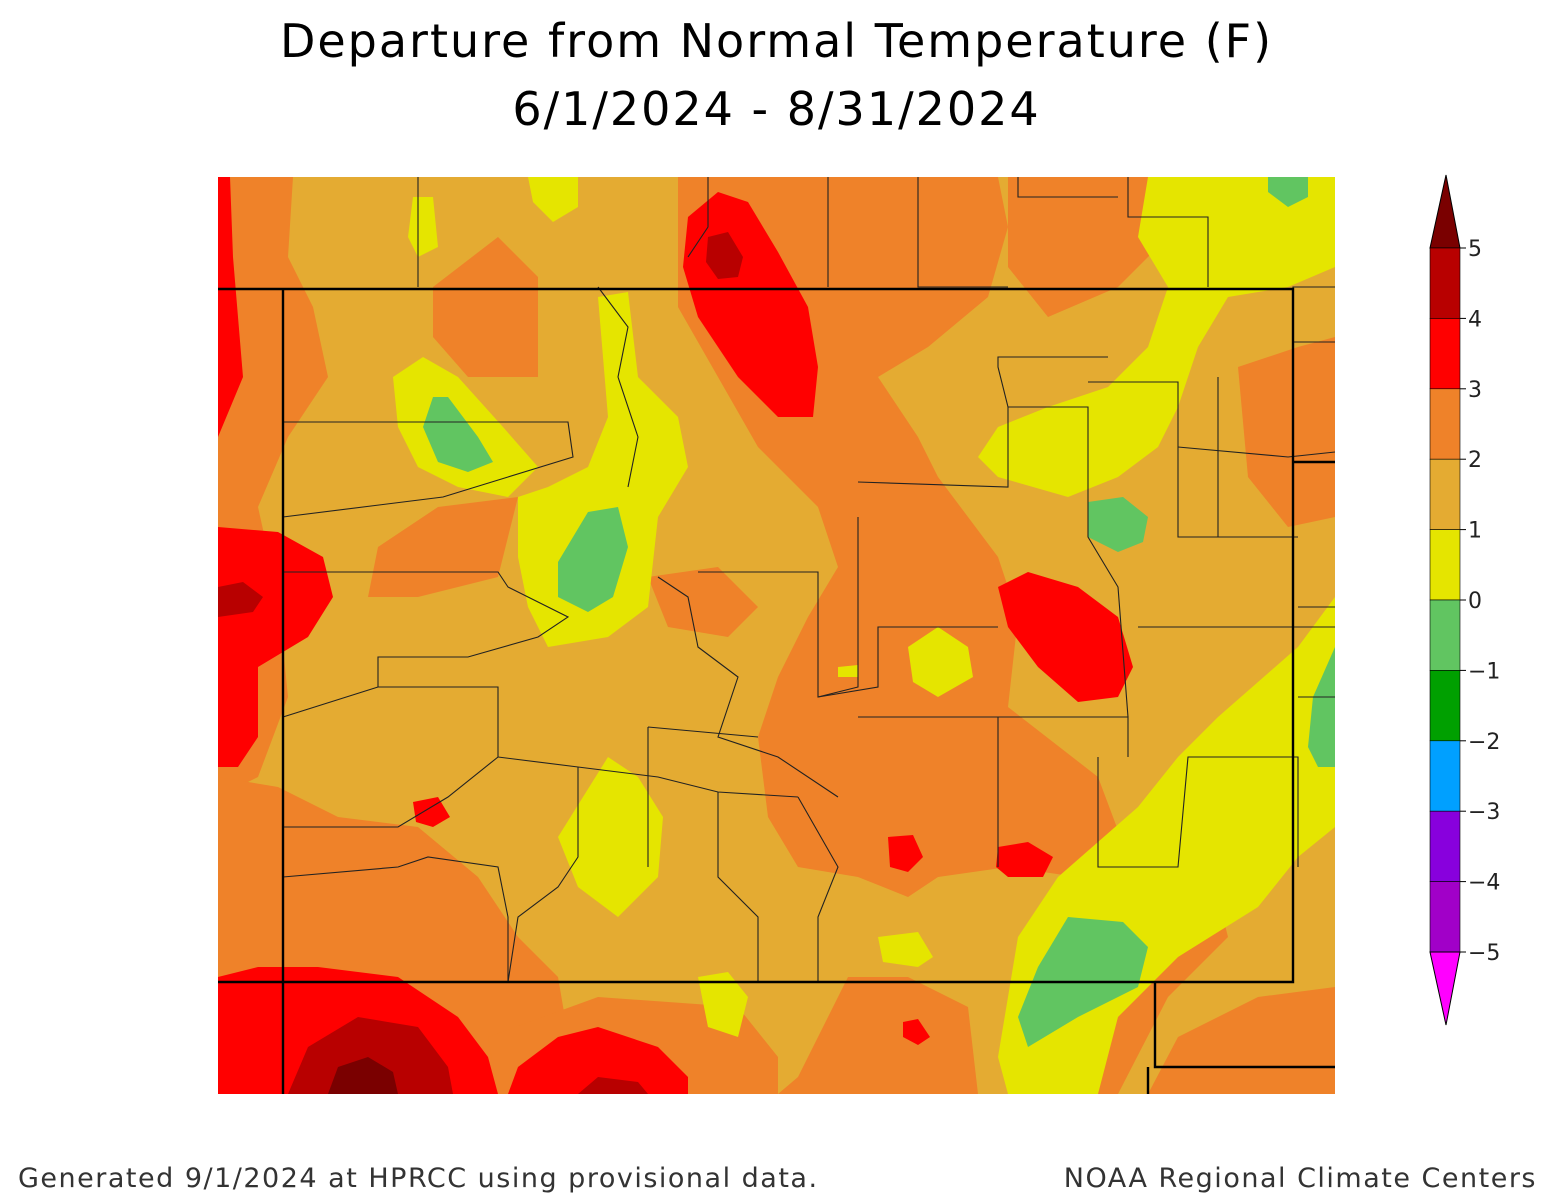 Image resolution: width=1553 pixels, height=1200 pixels. What do you see at coordinates (776, 41) in the screenshot?
I see `map-title: Departure from Normal Temperature (F)` at bounding box center [776, 41].